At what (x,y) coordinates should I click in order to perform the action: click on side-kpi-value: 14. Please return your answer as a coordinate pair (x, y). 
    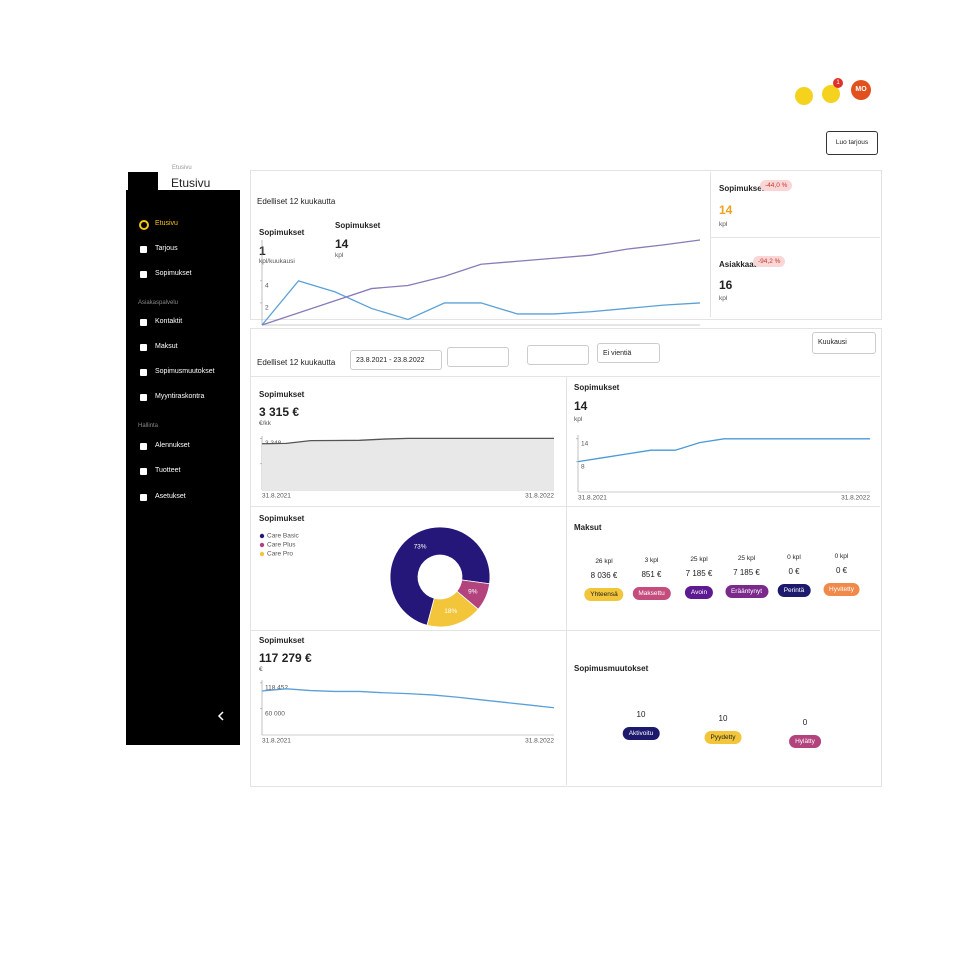
    Looking at the image, I should click on (726, 210).